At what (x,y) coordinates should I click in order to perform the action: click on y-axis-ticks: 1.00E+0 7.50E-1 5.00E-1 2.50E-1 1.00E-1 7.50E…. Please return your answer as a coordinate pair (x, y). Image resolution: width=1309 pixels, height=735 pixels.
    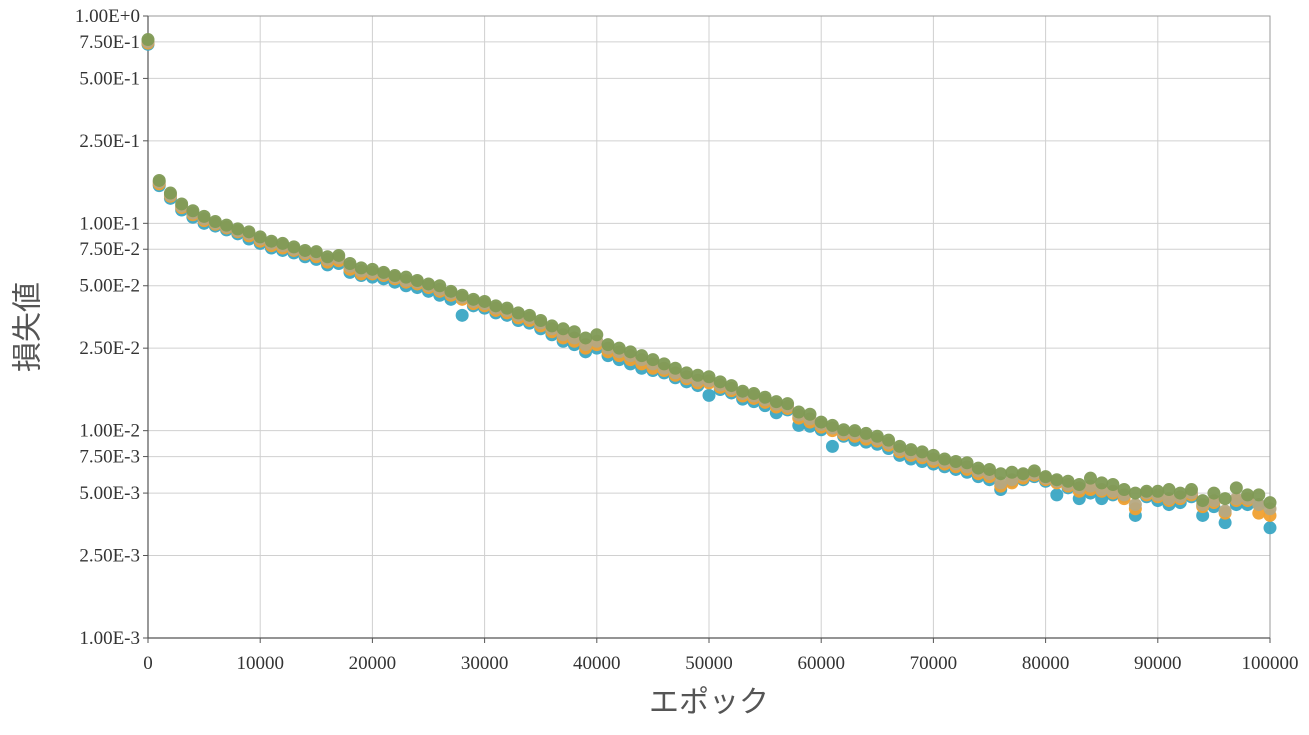
    Looking at the image, I should click on (111, 327).